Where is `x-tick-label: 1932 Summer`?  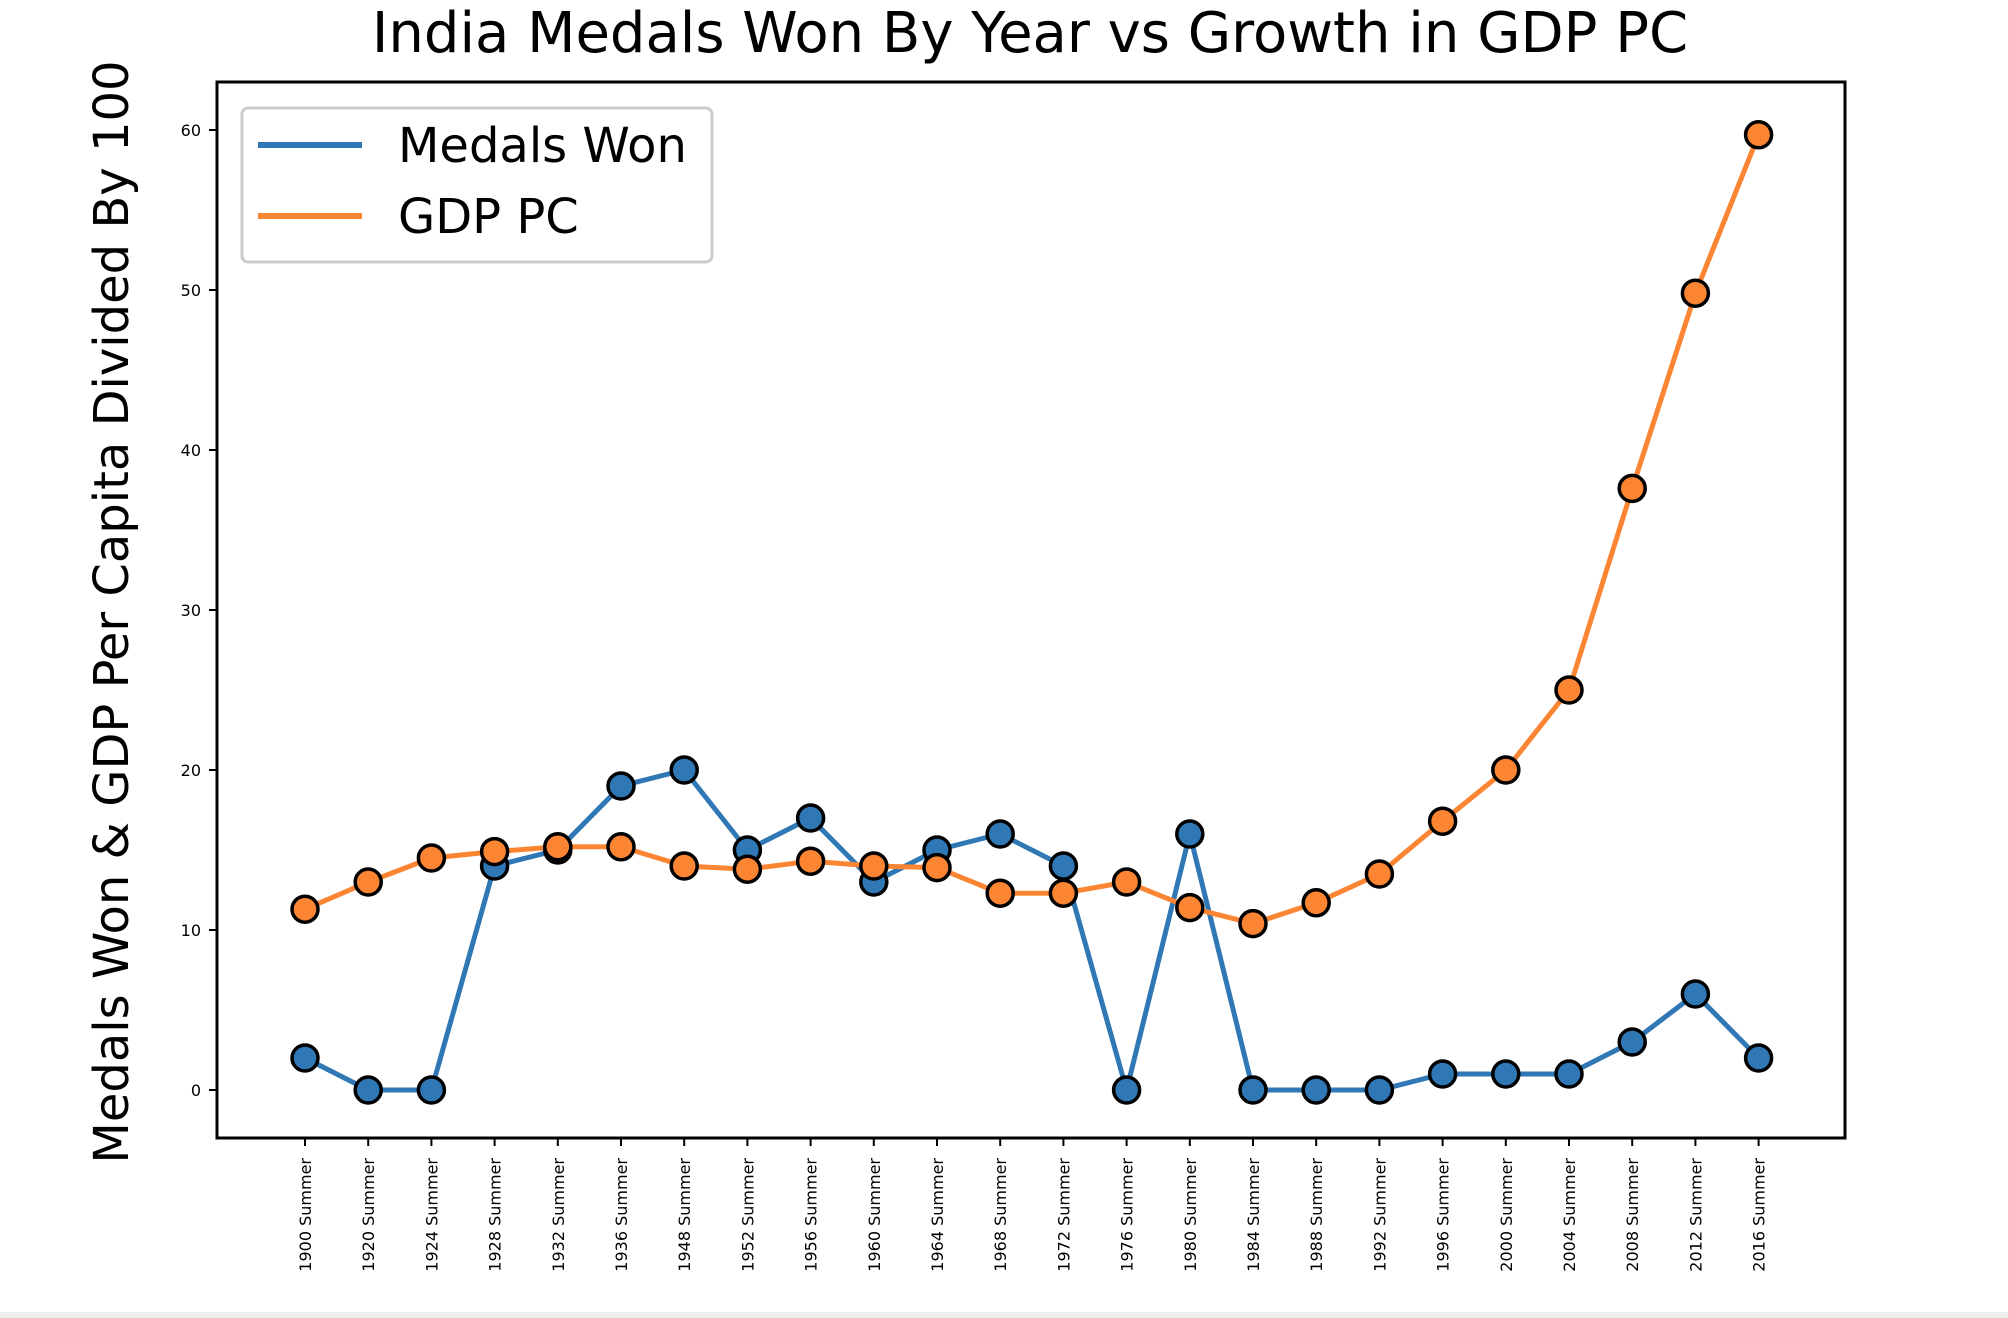
x-tick-label: 1932 Summer is located at coordinates (558, 1215).